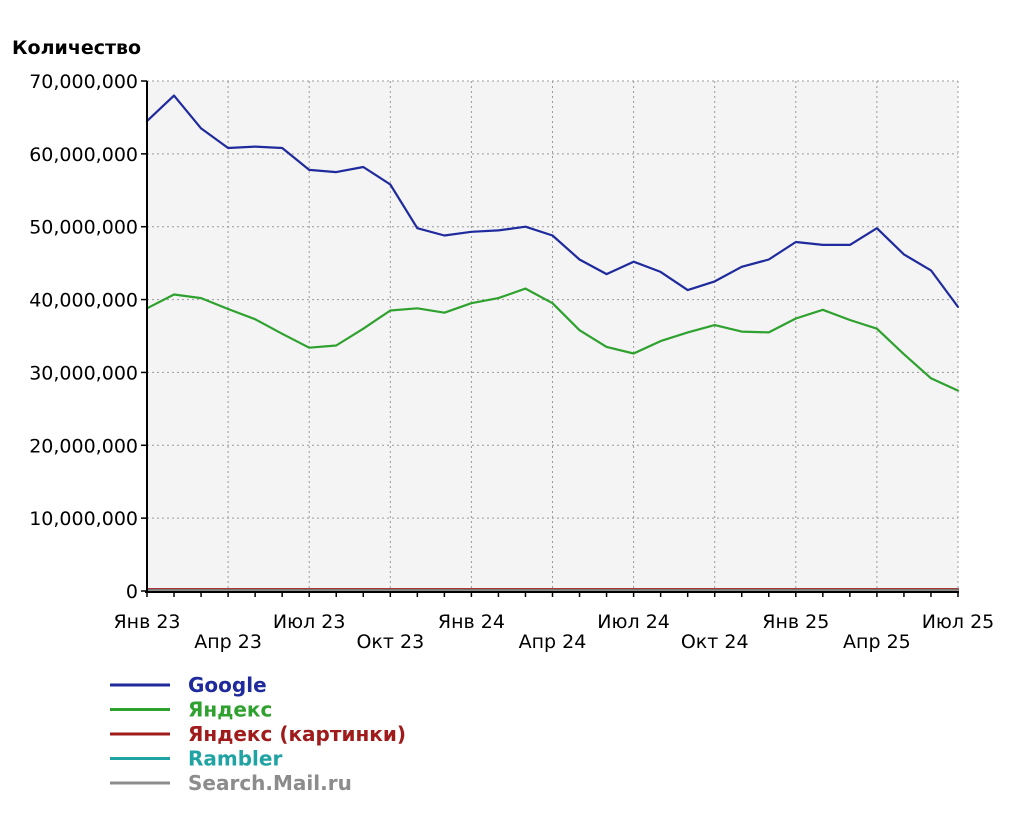 This screenshot has height=817, width=1024. What do you see at coordinates (83, 301) in the screenshot?
I see `y-tick-label: 40,000,000` at bounding box center [83, 301].